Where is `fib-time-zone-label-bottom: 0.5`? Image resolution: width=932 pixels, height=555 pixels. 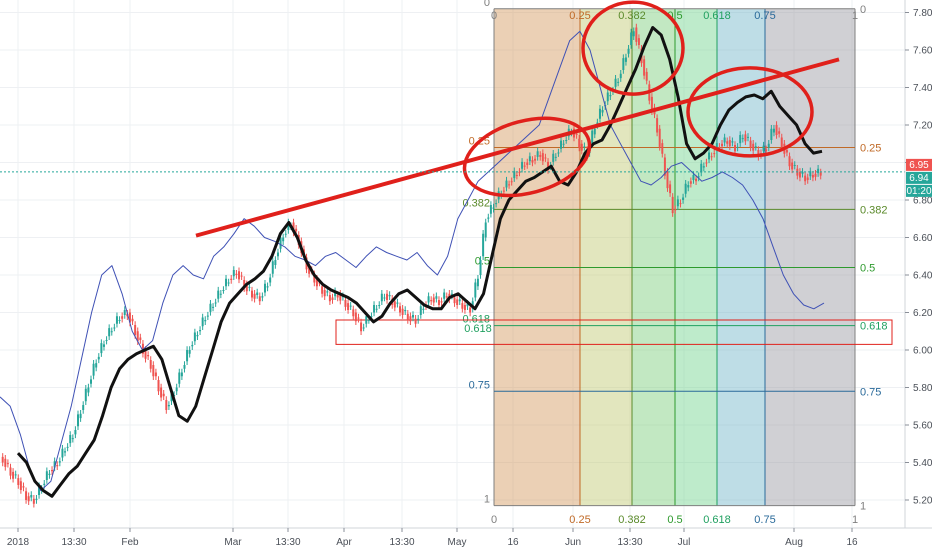
fib-time-zone-label-bottom: 0.5 is located at coordinates (674, 520).